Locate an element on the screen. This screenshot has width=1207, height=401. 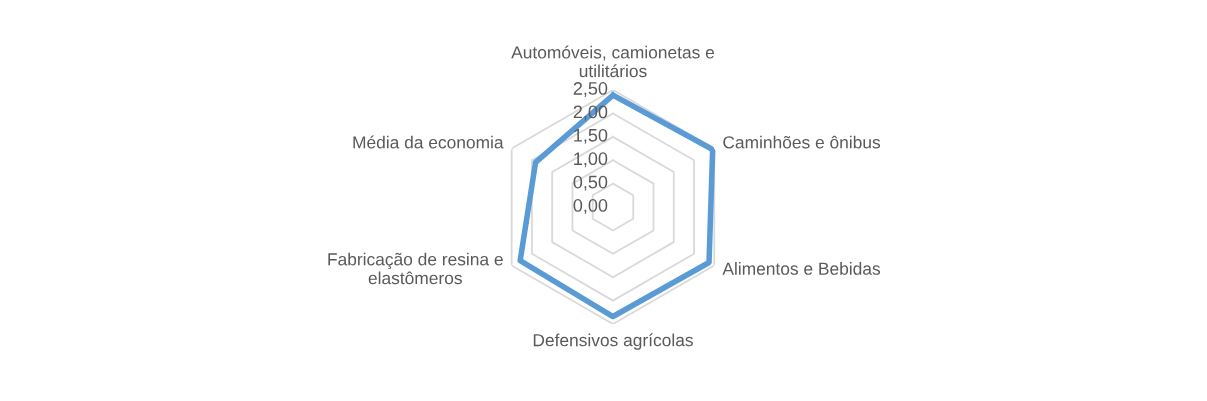
y-tick-label: 0,50 is located at coordinates (590, 183).